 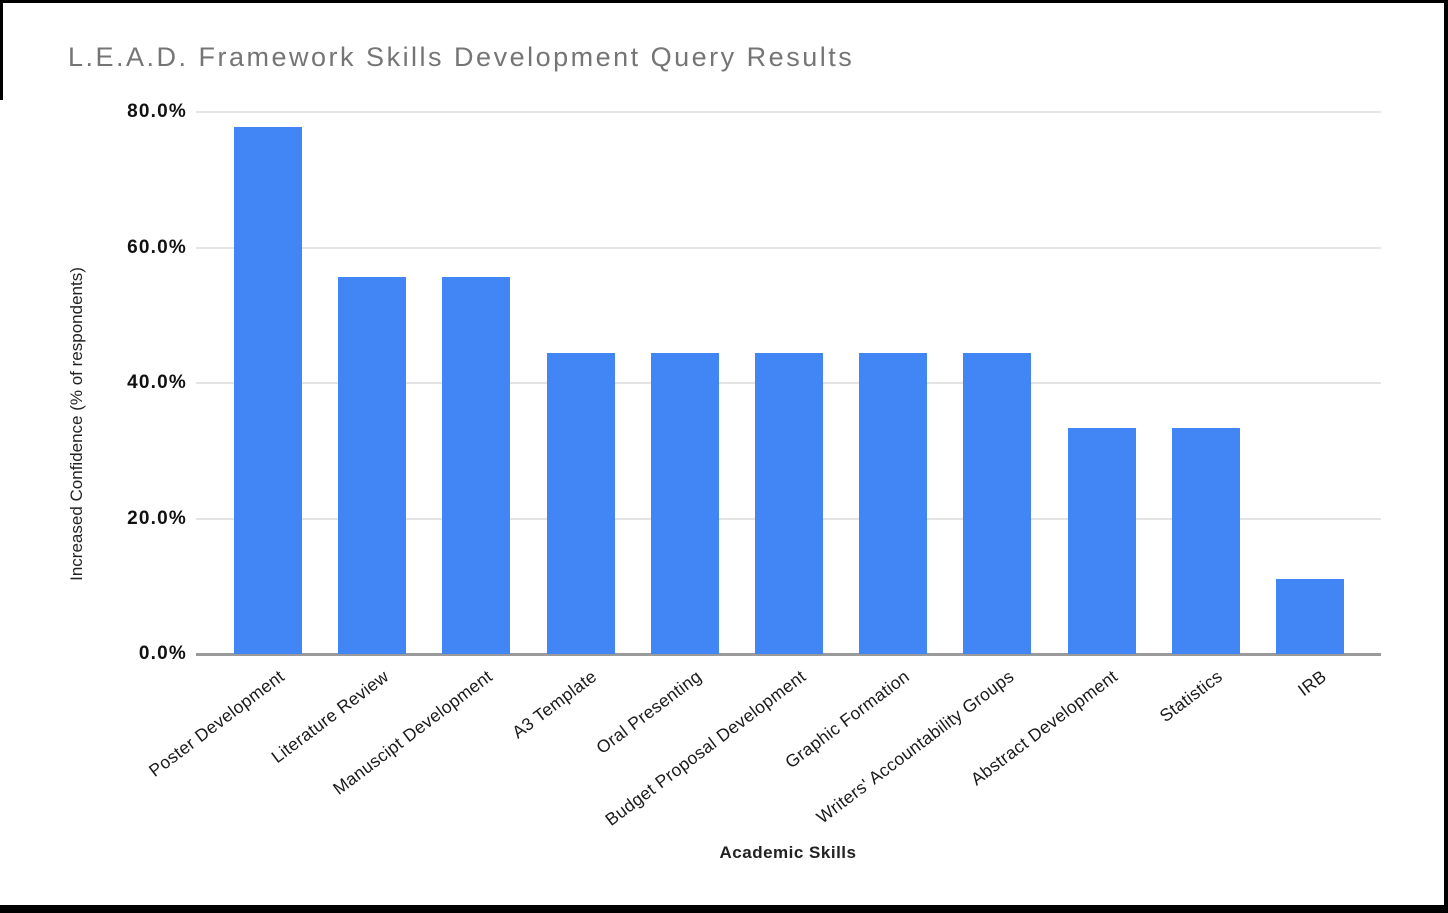 I want to click on x-axis-category-label: Oral Presenting, so click(x=648, y=712).